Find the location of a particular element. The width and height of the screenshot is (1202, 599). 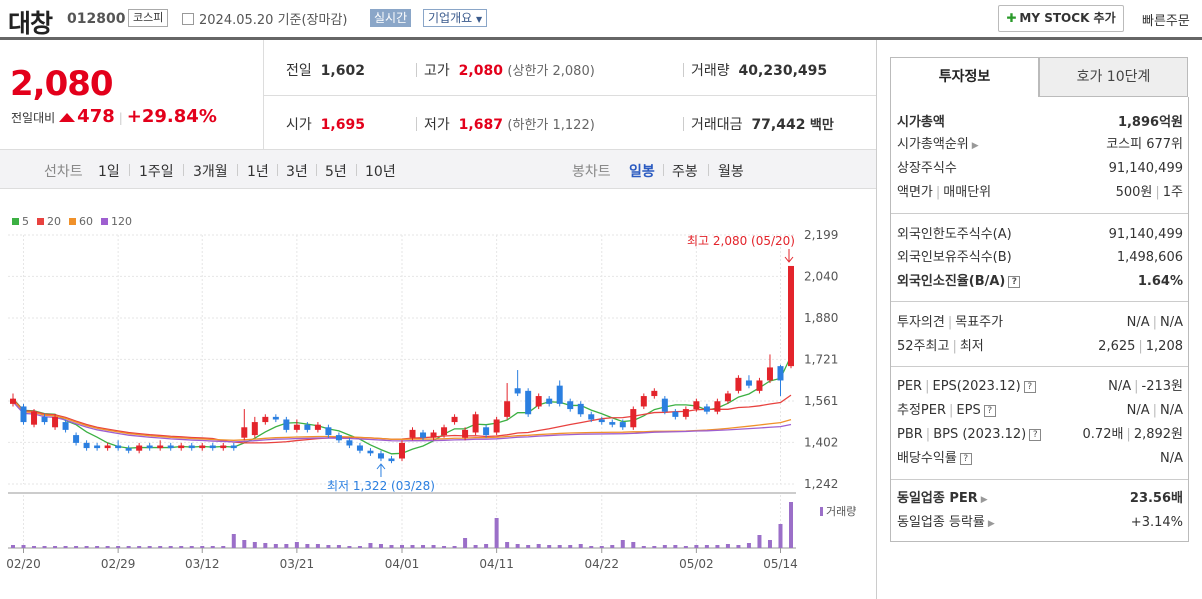

period-10y: 10년 is located at coordinates (380, 172).